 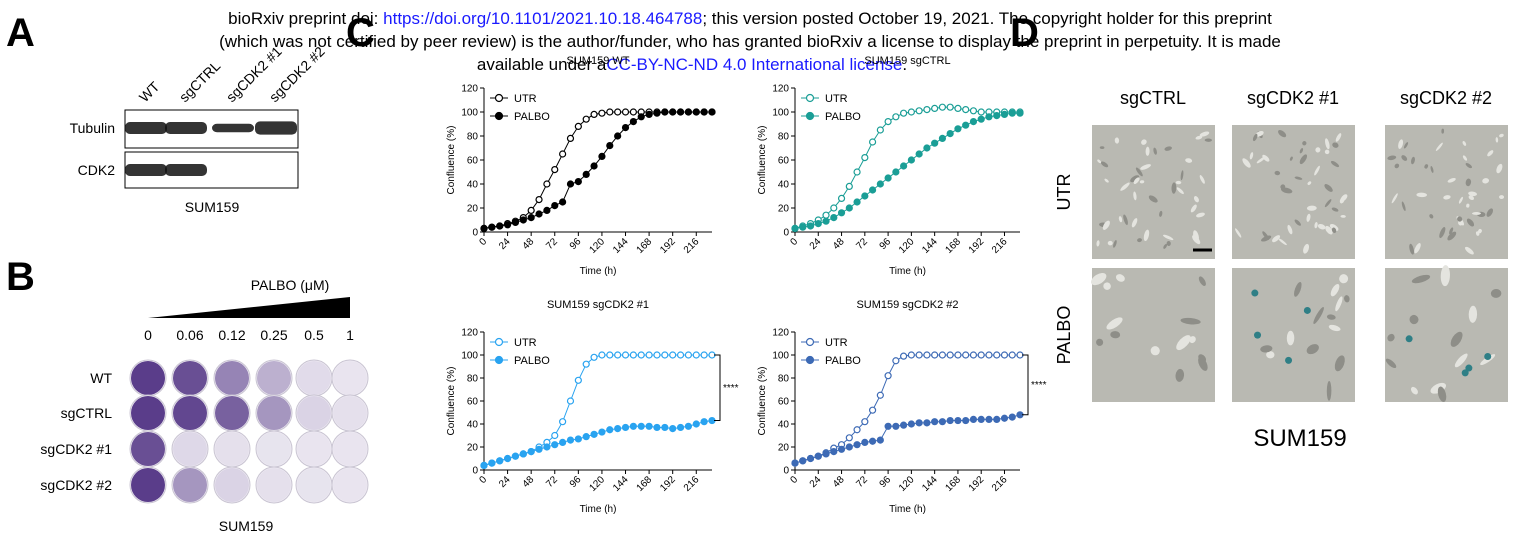 I want to click on x-tick-label: 48, so click(x=529, y=482).